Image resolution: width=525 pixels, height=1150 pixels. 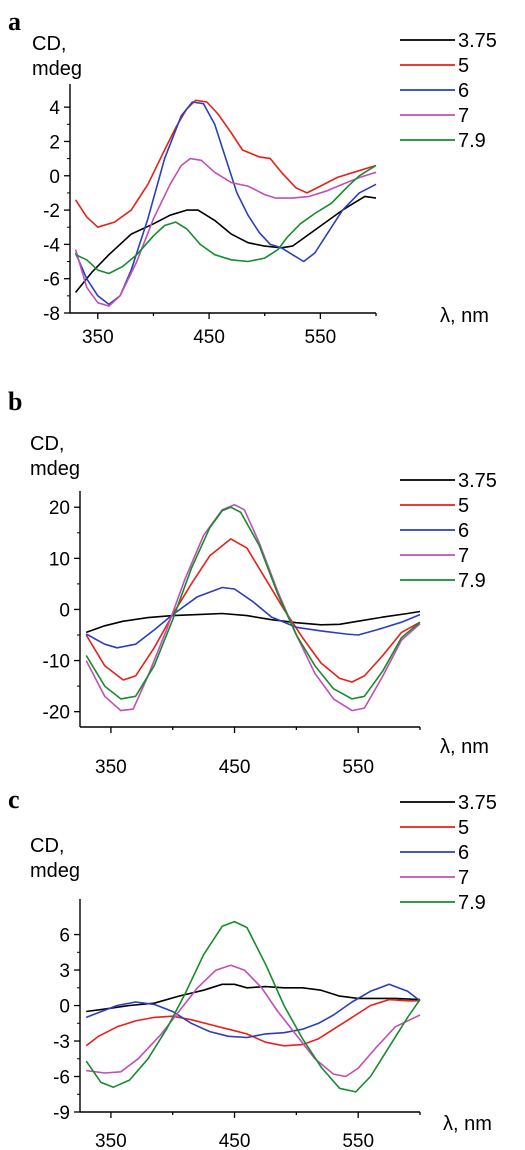 I want to click on y-tick-label: -2, so click(x=51, y=211).